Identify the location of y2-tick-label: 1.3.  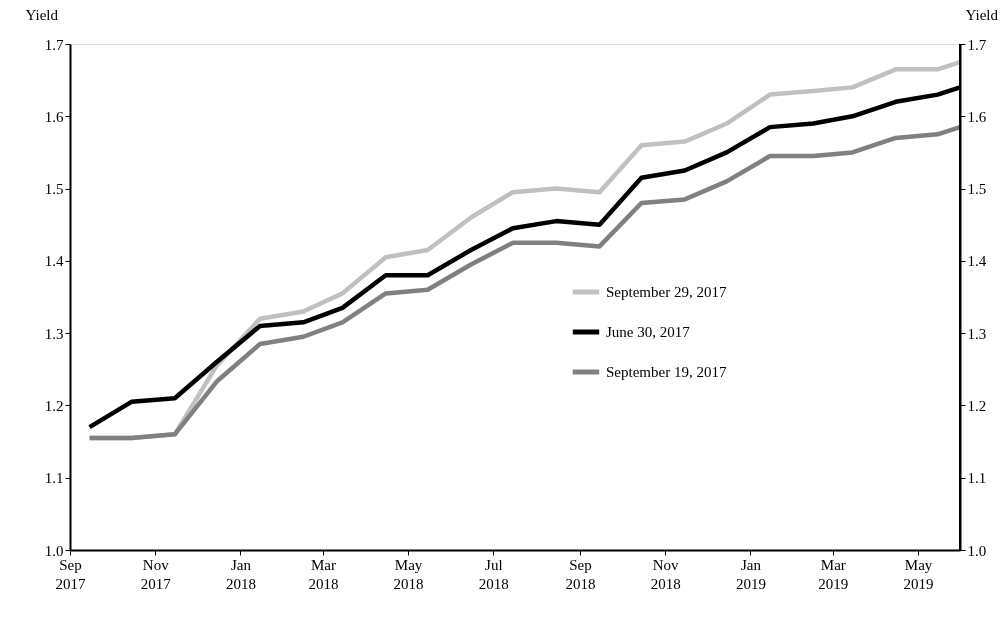
(977, 333).